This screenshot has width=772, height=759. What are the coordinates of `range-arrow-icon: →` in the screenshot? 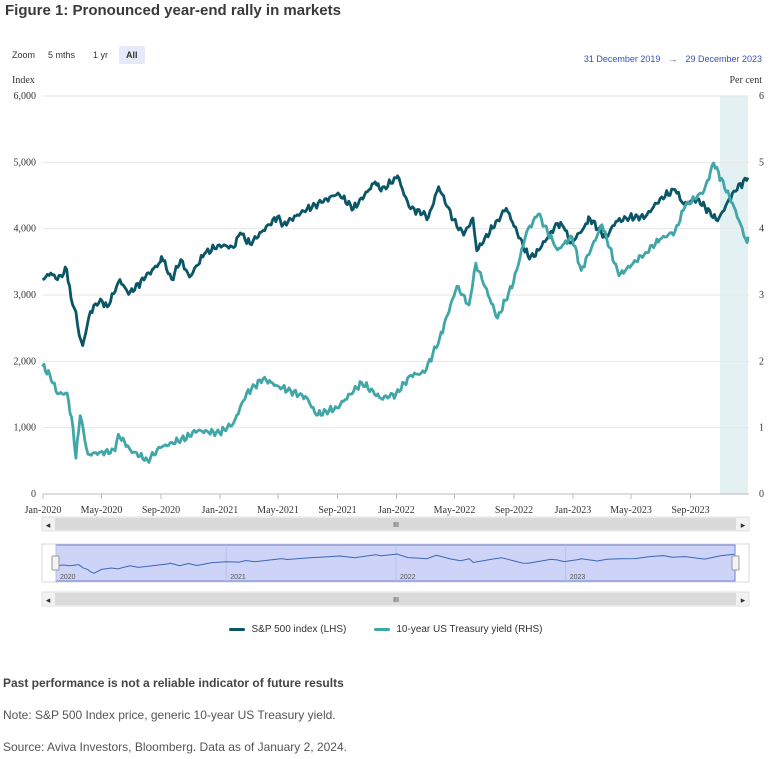 It's located at (673, 59).